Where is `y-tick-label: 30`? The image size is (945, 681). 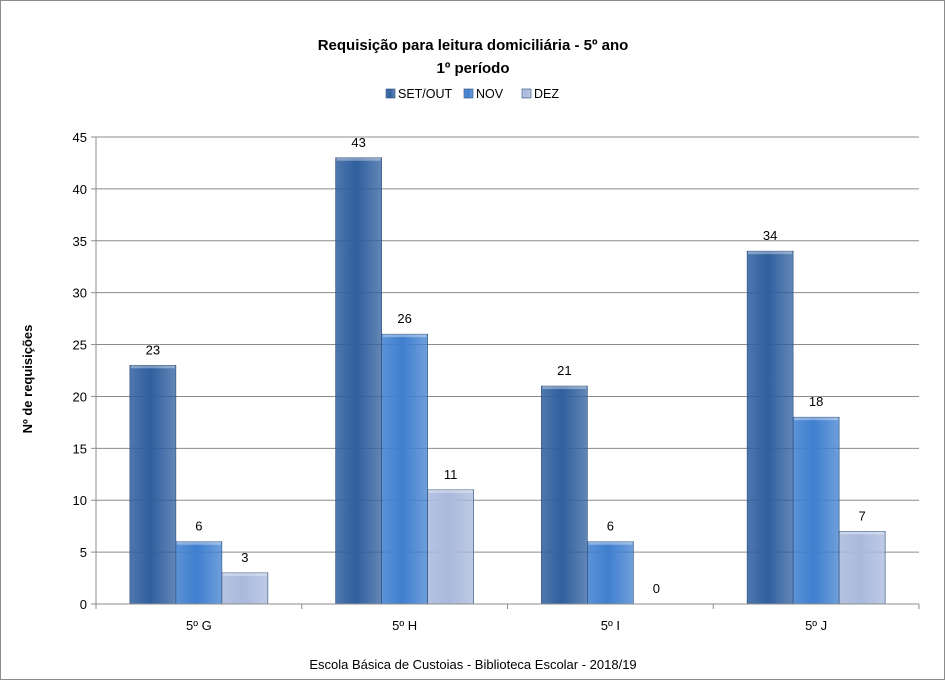
y-tick-label: 30 is located at coordinates (80, 293).